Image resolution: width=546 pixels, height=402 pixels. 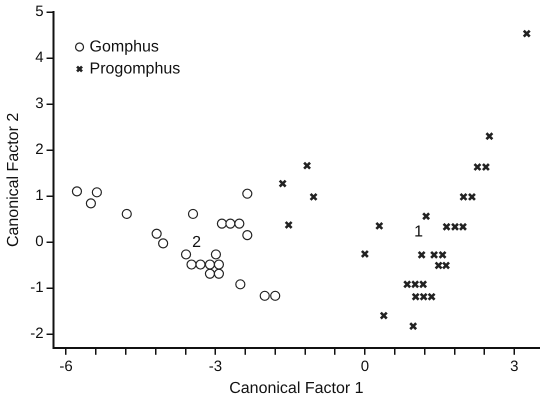 I want to click on annotation: 2, so click(x=197, y=243).